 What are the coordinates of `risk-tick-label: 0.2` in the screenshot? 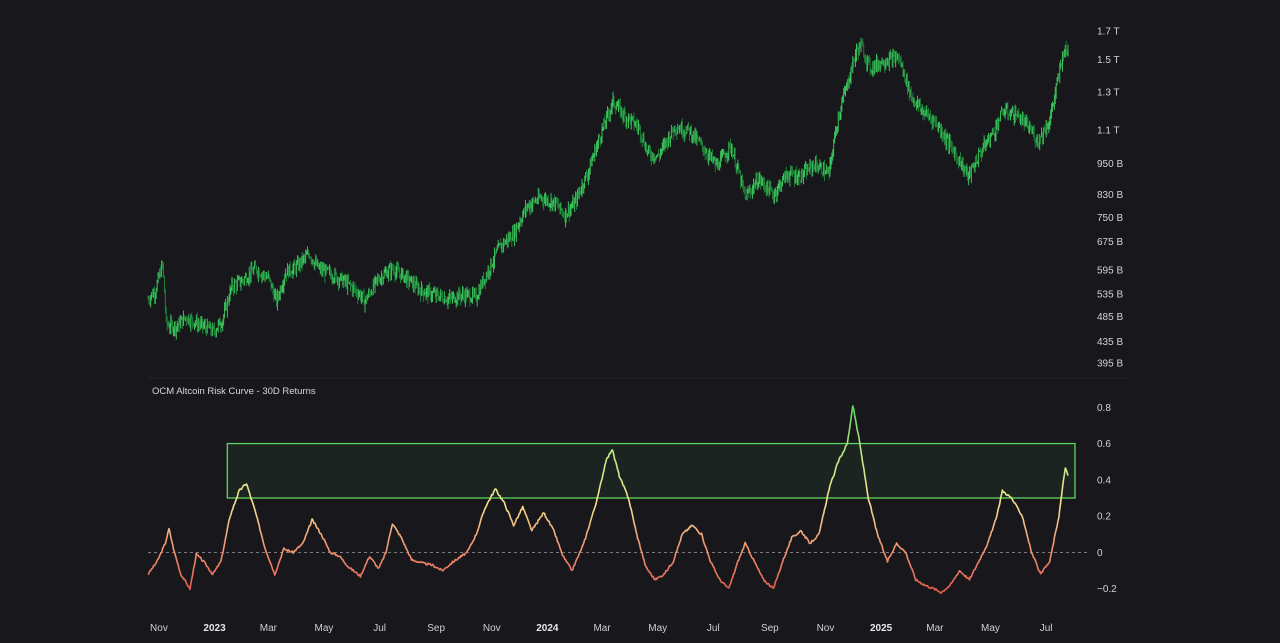 It's located at (1104, 517).